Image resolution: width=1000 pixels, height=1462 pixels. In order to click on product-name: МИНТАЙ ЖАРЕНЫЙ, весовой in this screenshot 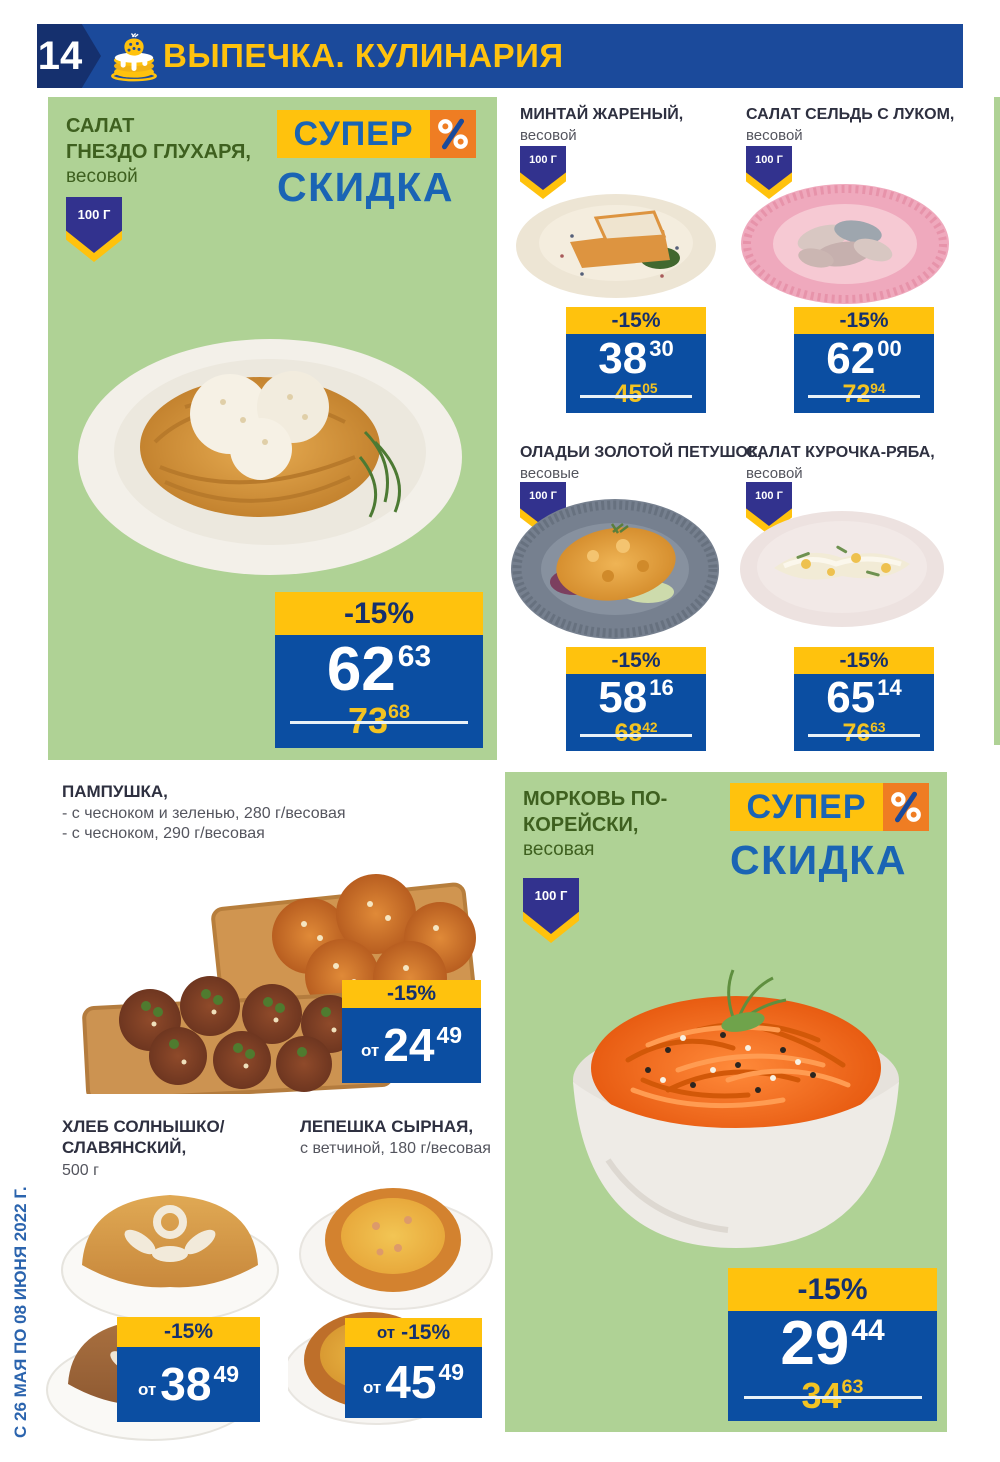, I will do `click(602, 125)`.